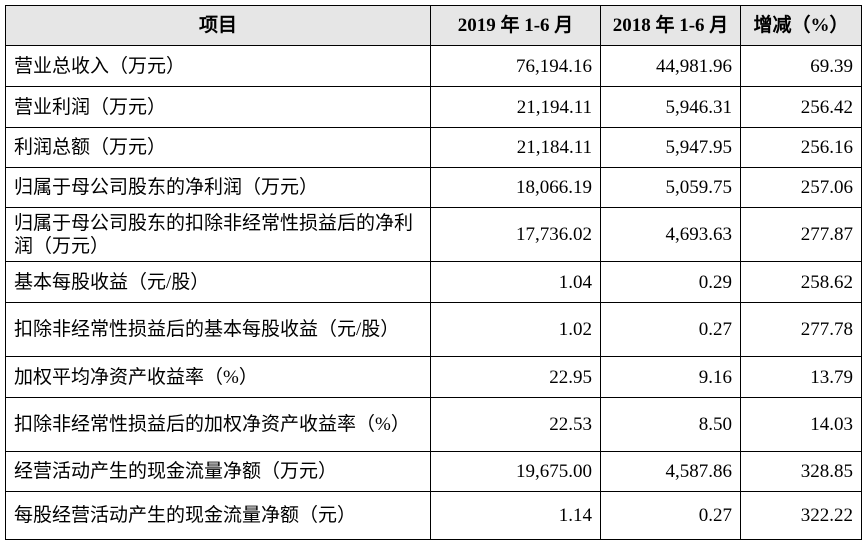 The image size is (866, 546). What do you see at coordinates (670, 25) in the screenshot?
I see `header-cell: 2018 年 1-6 月` at bounding box center [670, 25].